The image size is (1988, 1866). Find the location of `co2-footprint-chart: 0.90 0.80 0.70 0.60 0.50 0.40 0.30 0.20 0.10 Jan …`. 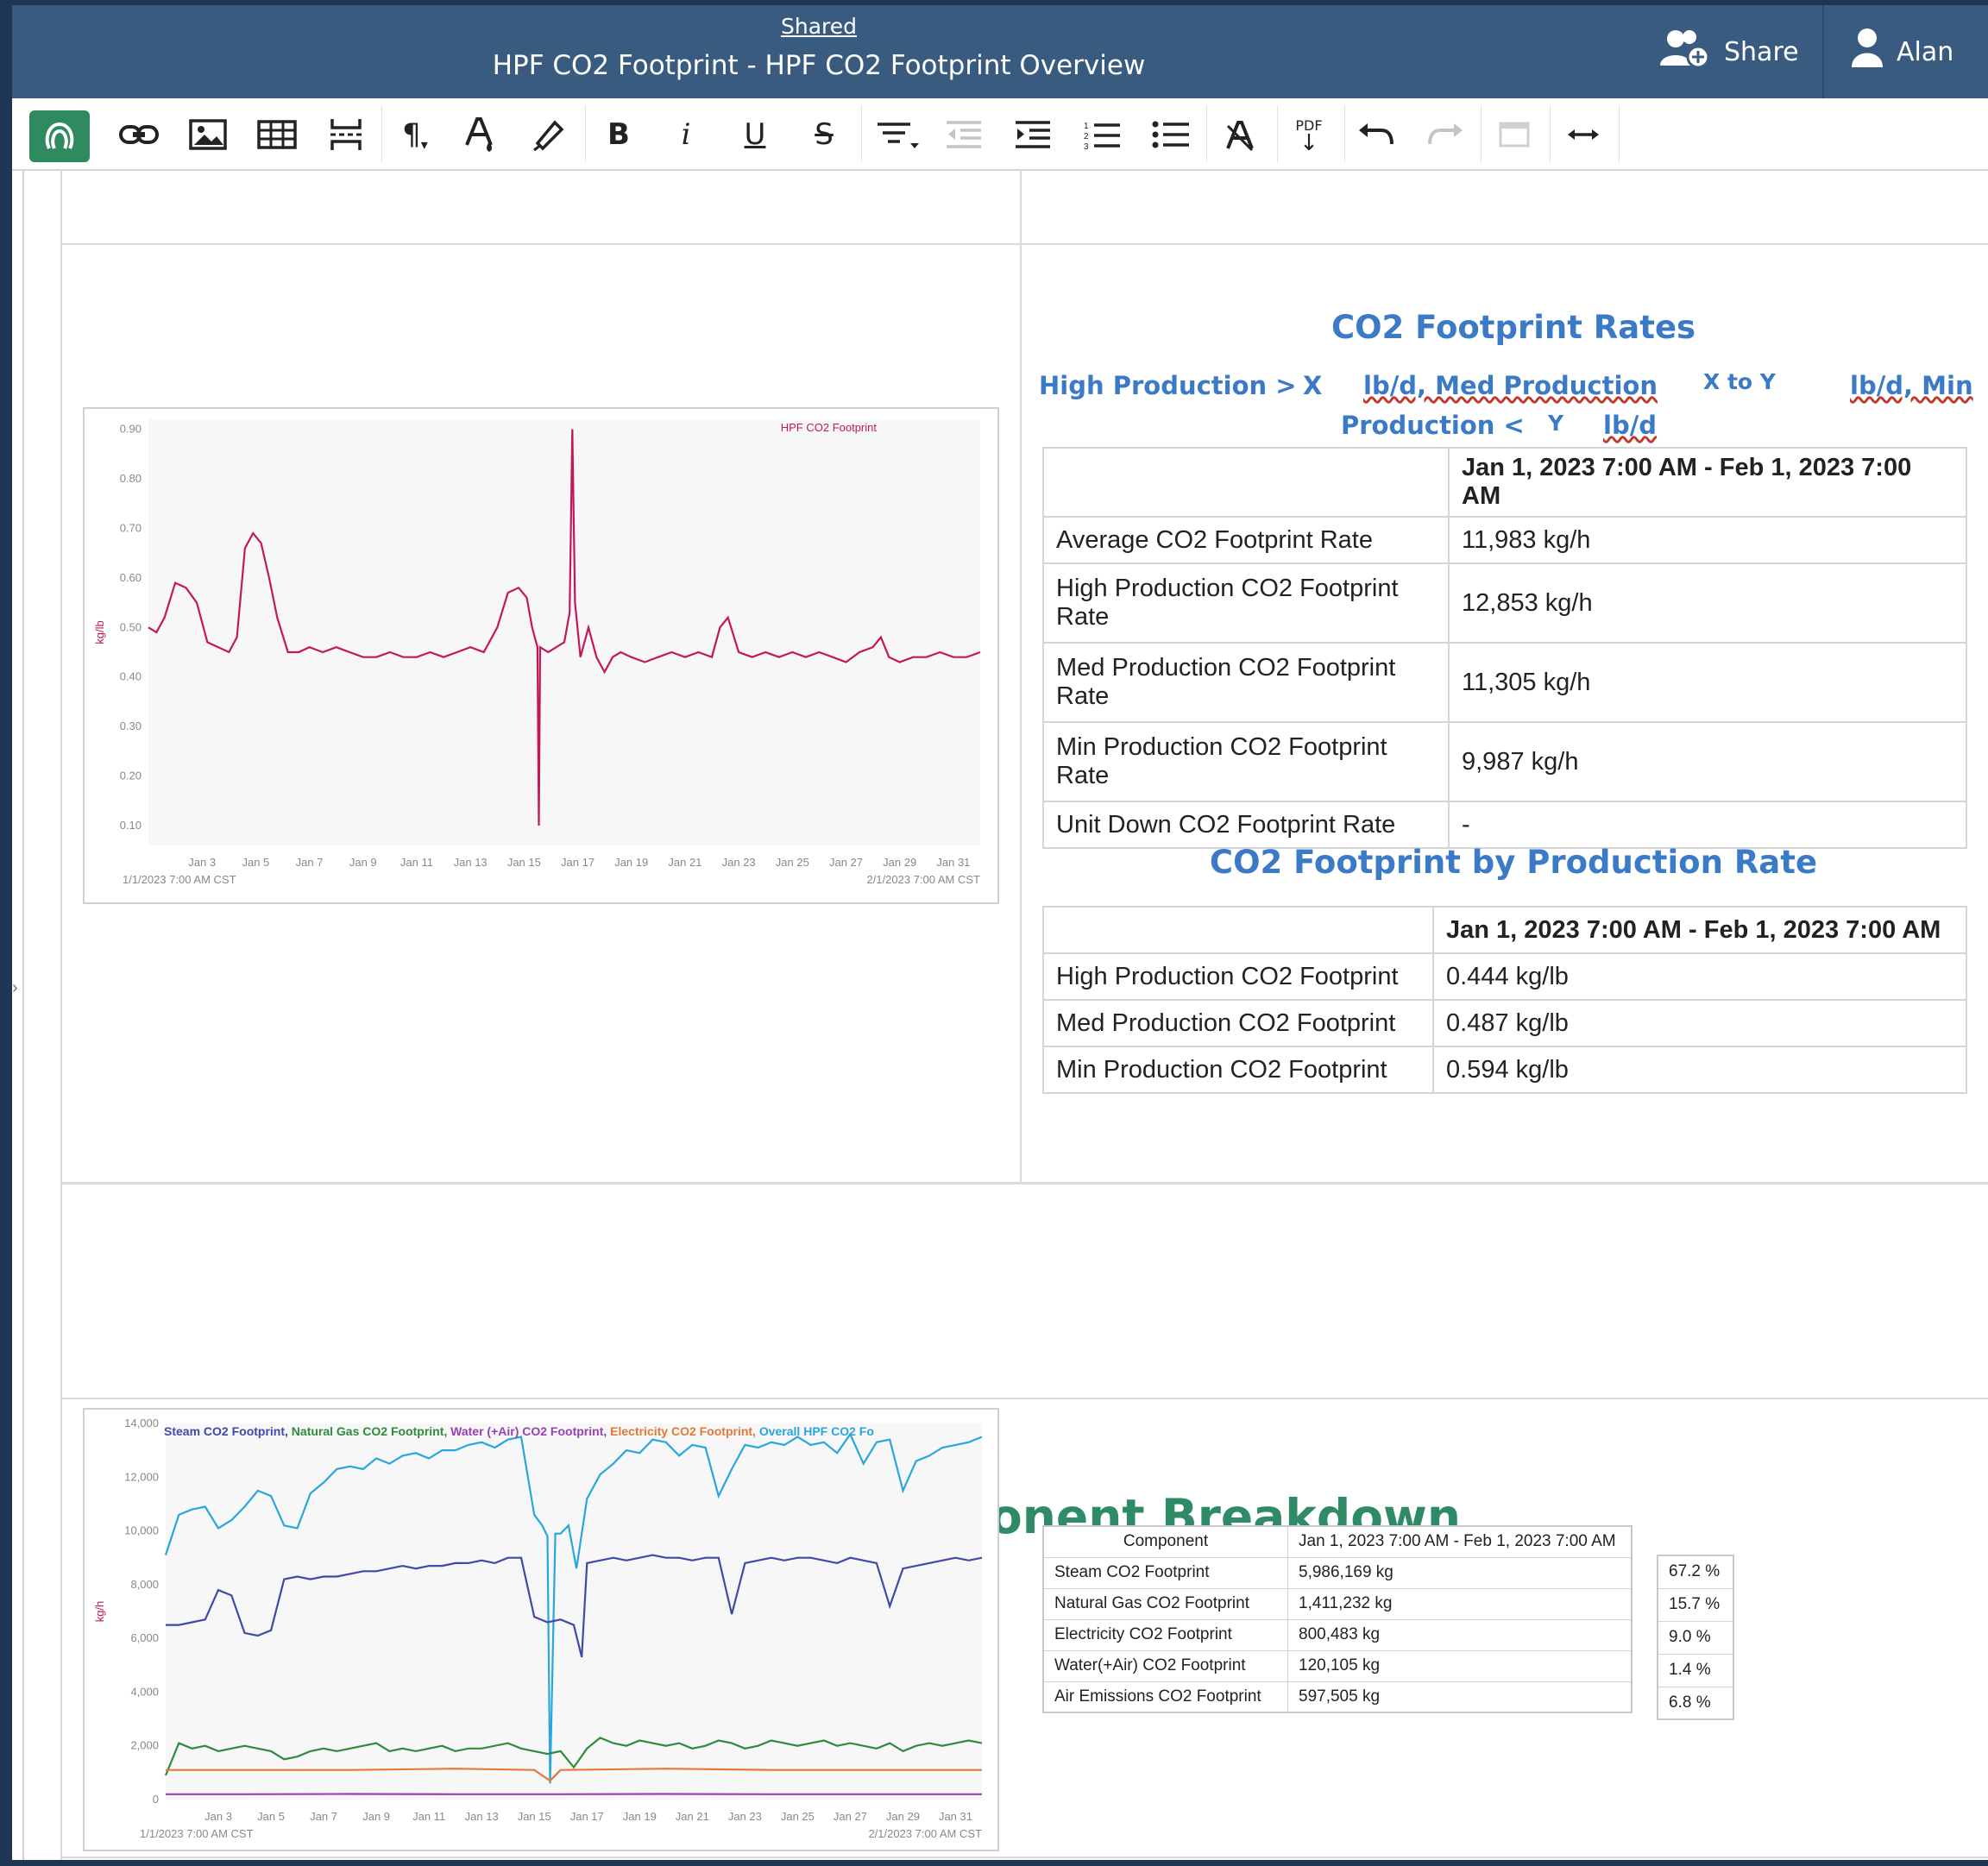

co2-footprint-chart: 0.90 0.80 0.70 0.60 0.50 0.40 0.30 0.20 0.10 Jan … is located at coordinates (541, 655).